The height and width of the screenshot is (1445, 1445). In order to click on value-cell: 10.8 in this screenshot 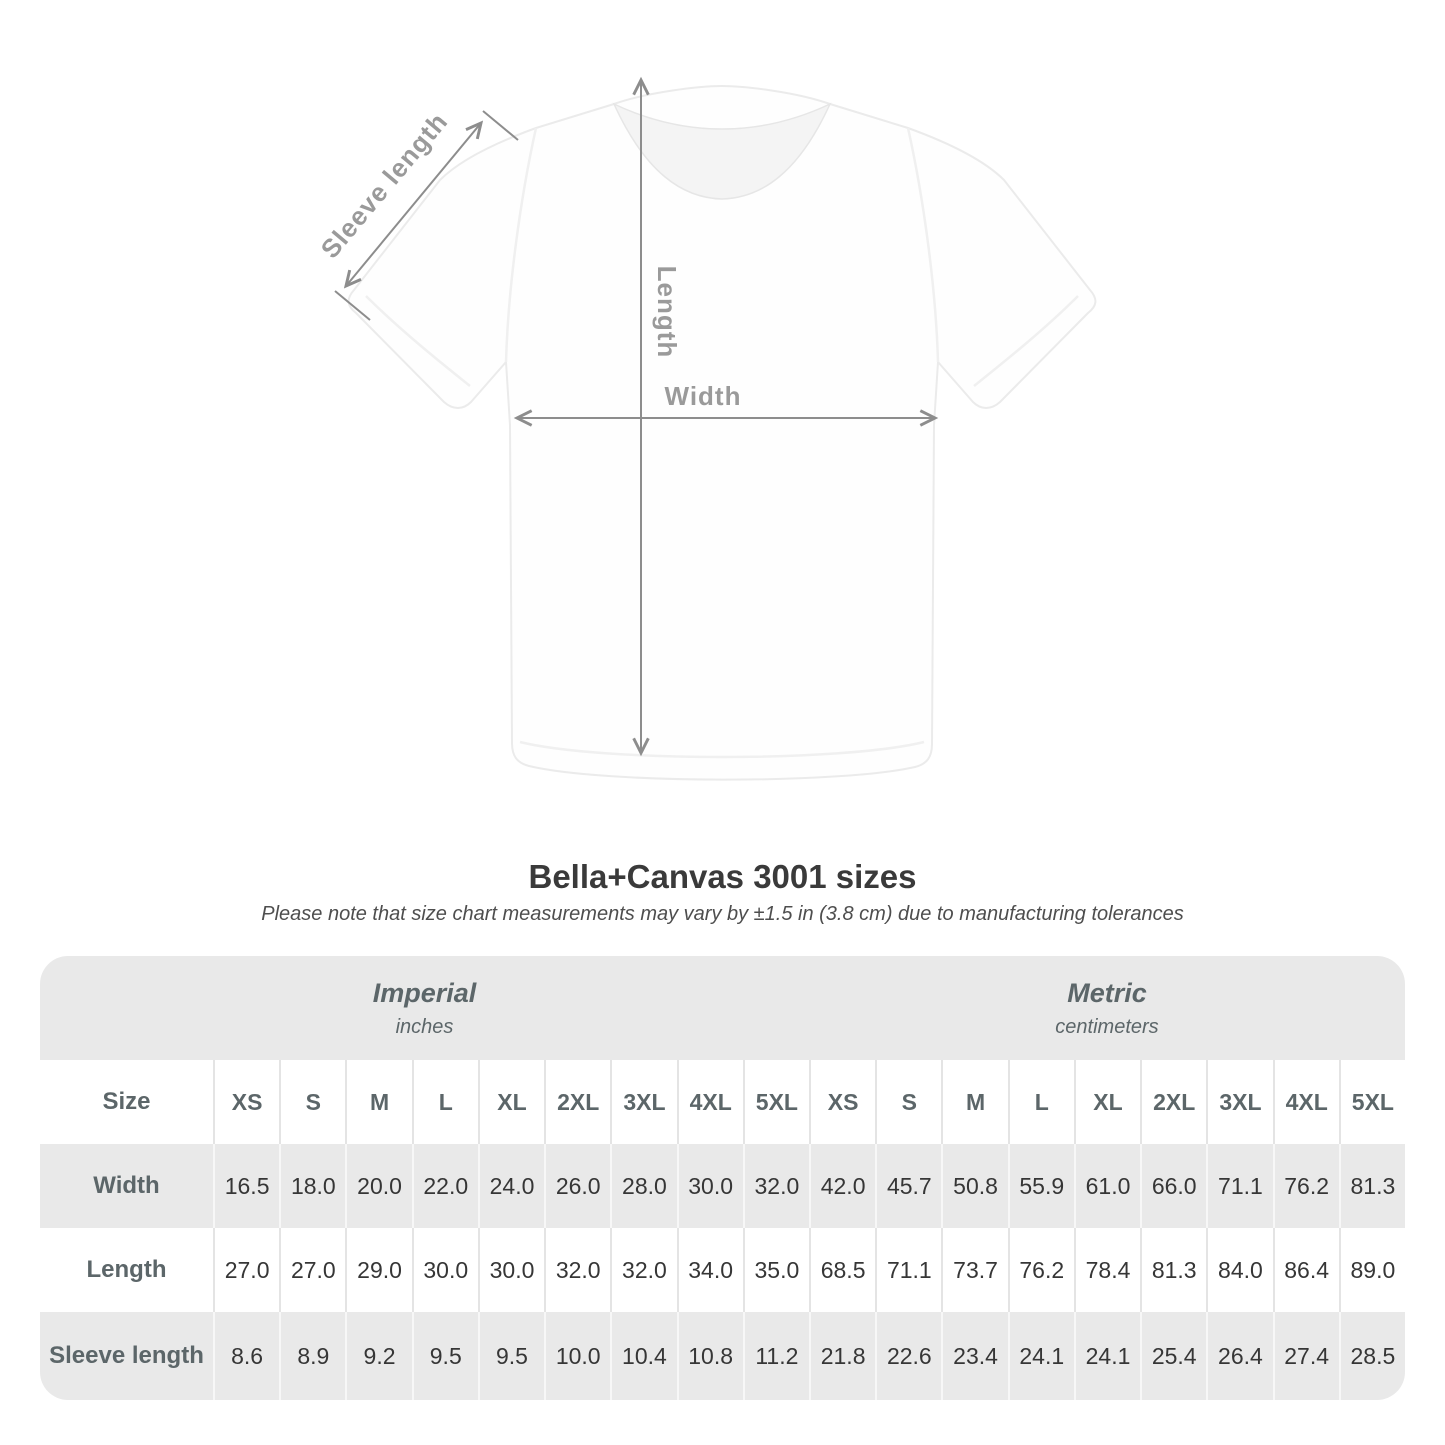, I will do `click(709, 1356)`.